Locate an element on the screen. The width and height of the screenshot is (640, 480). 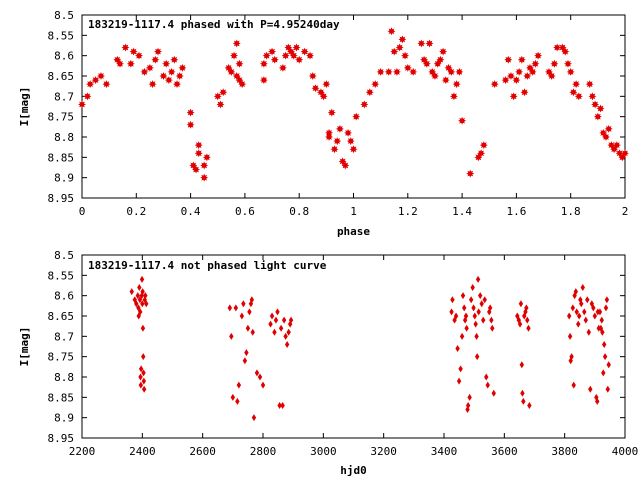
x-tick-label: 2200 is located at coordinates (82, 451).